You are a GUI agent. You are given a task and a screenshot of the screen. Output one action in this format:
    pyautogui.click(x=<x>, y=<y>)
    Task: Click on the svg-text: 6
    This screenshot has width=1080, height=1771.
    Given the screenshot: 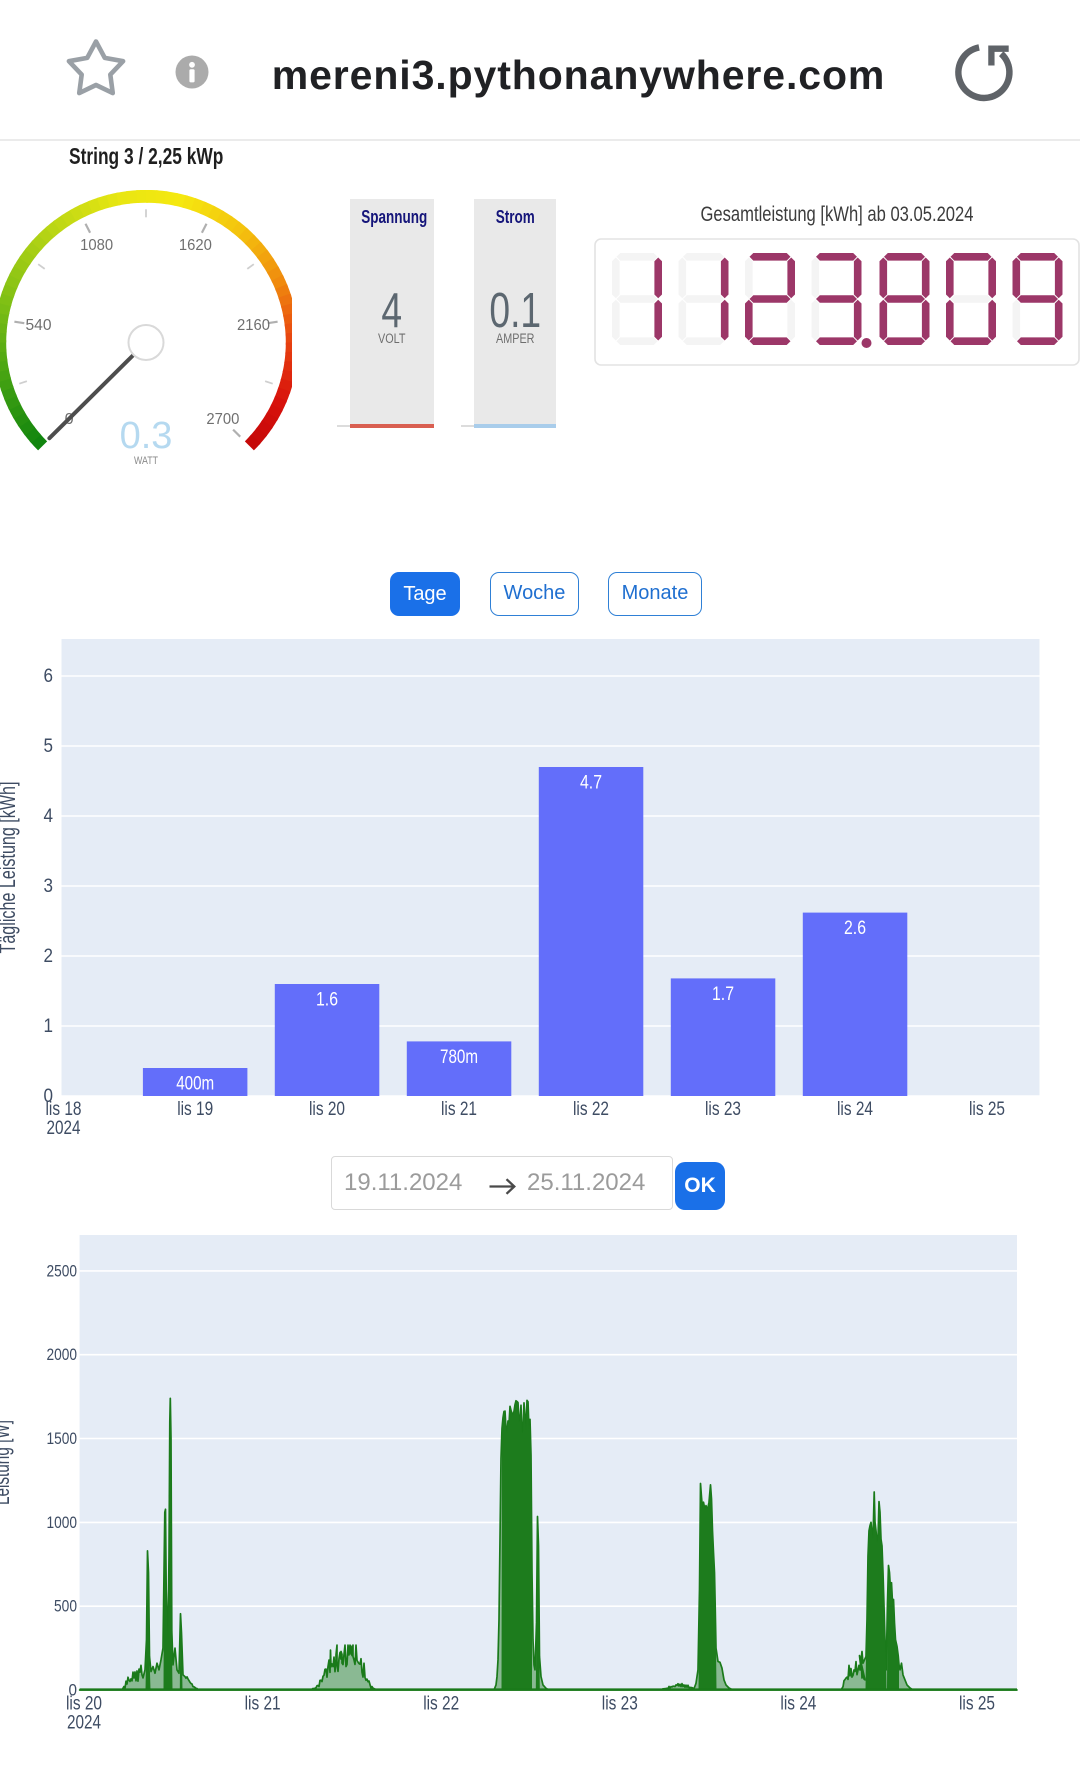 What is the action you would take?
    pyautogui.click(x=49, y=676)
    